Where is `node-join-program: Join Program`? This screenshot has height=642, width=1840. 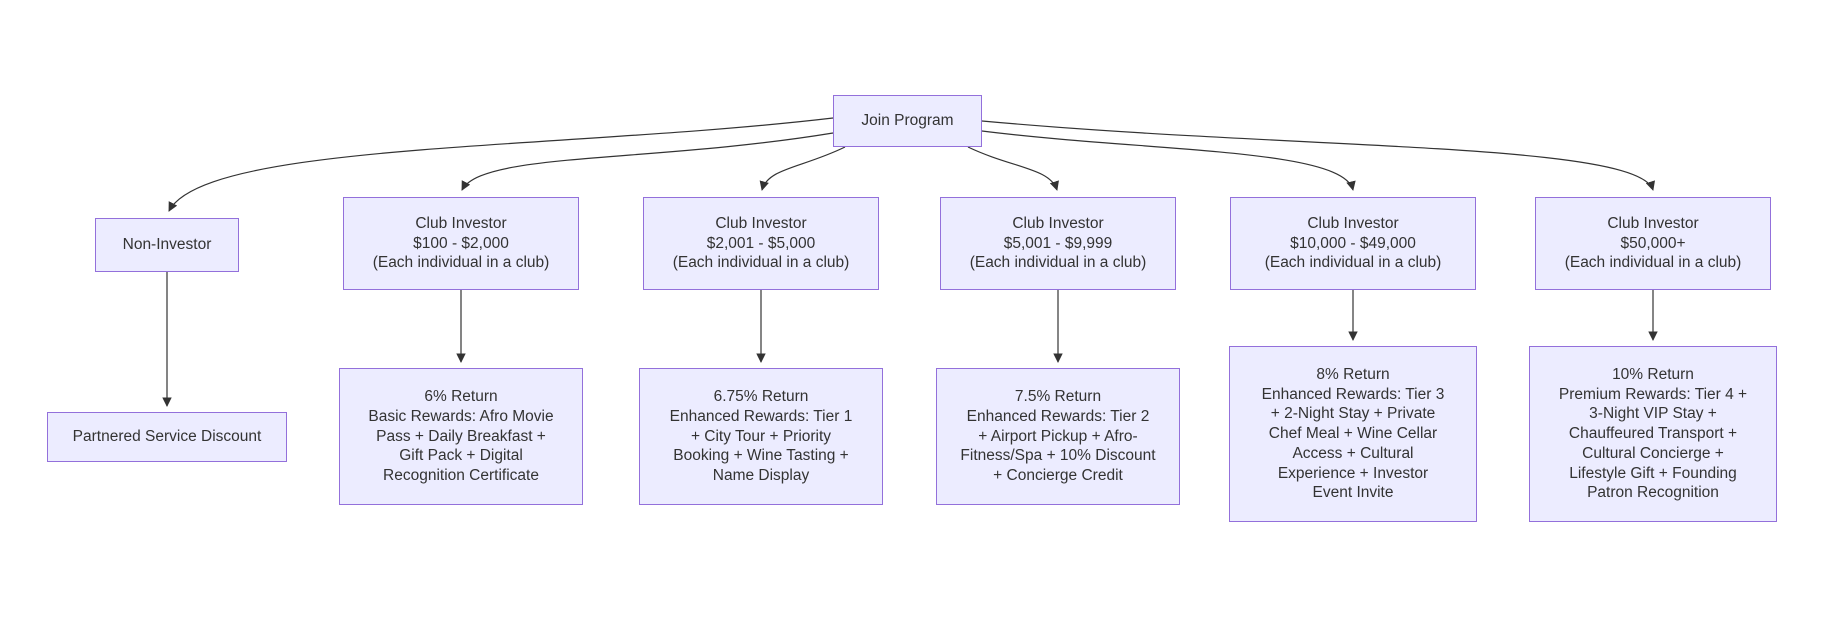 node-join-program: Join Program is located at coordinates (907, 121).